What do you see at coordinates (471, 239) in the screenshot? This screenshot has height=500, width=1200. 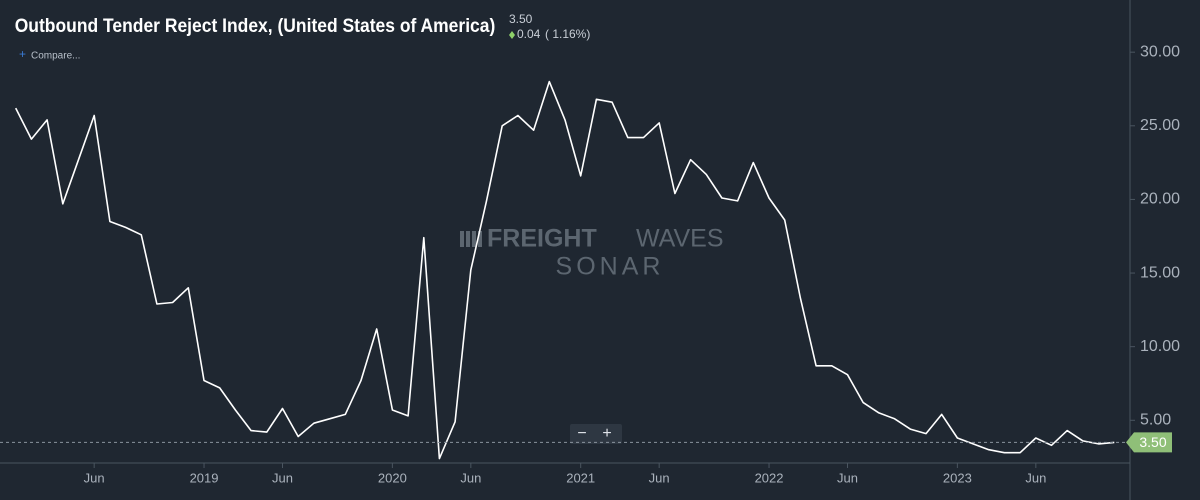 I see `watermark-logo` at bounding box center [471, 239].